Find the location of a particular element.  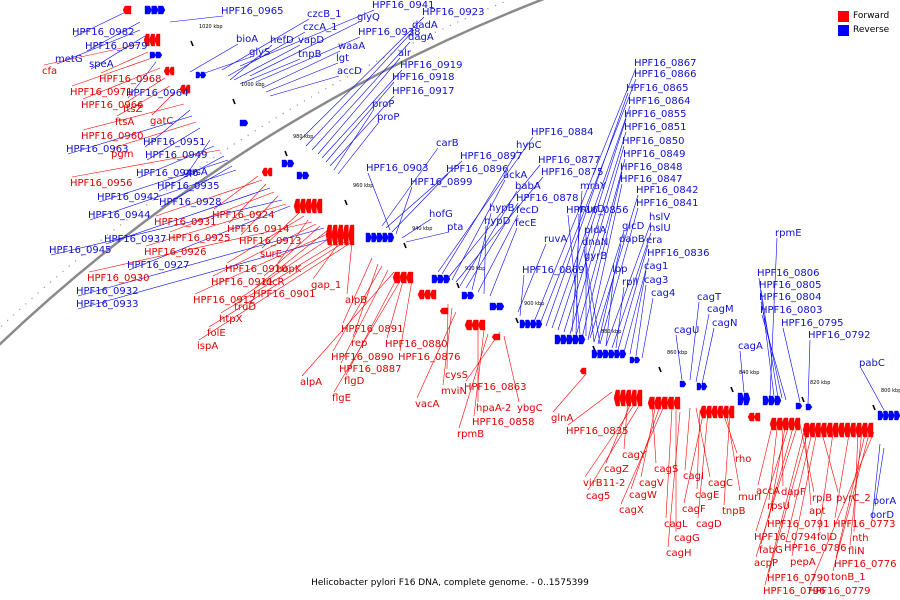

leader-line-dapb is located at coordinates (609, 294).